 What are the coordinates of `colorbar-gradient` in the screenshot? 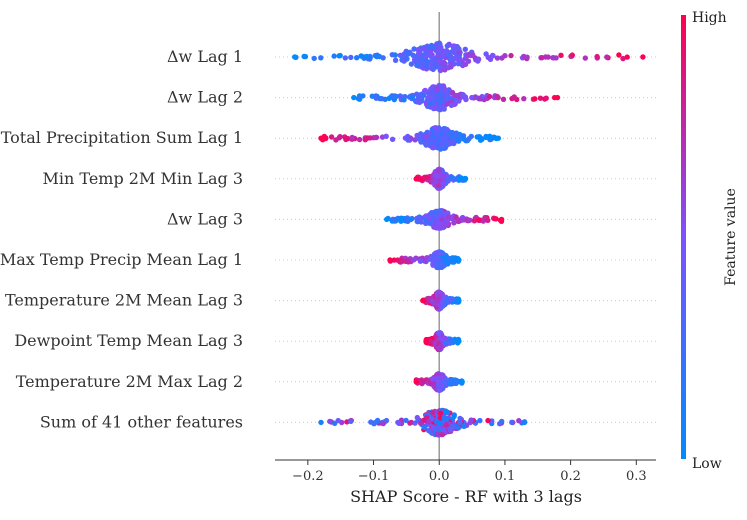 It's located at (683, 237).